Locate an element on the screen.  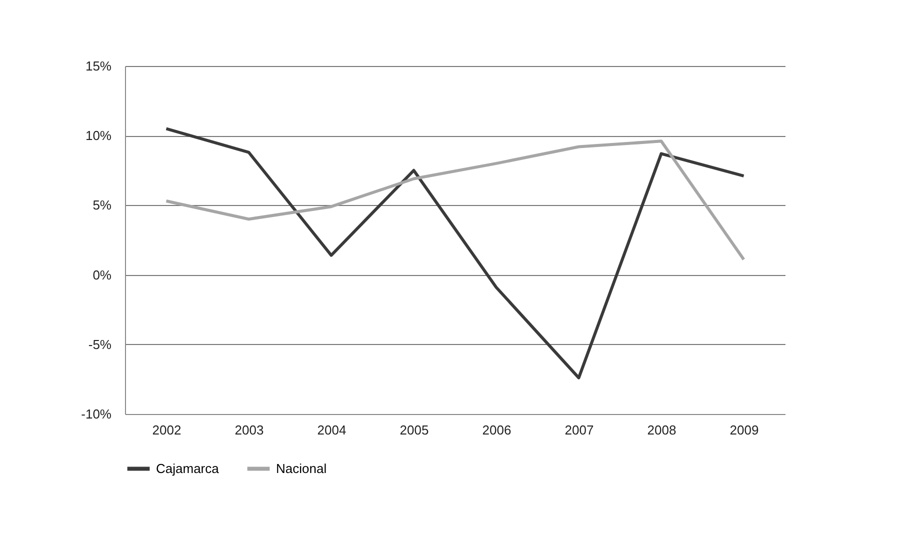
x-tick-label: 2004 is located at coordinates (331, 430).